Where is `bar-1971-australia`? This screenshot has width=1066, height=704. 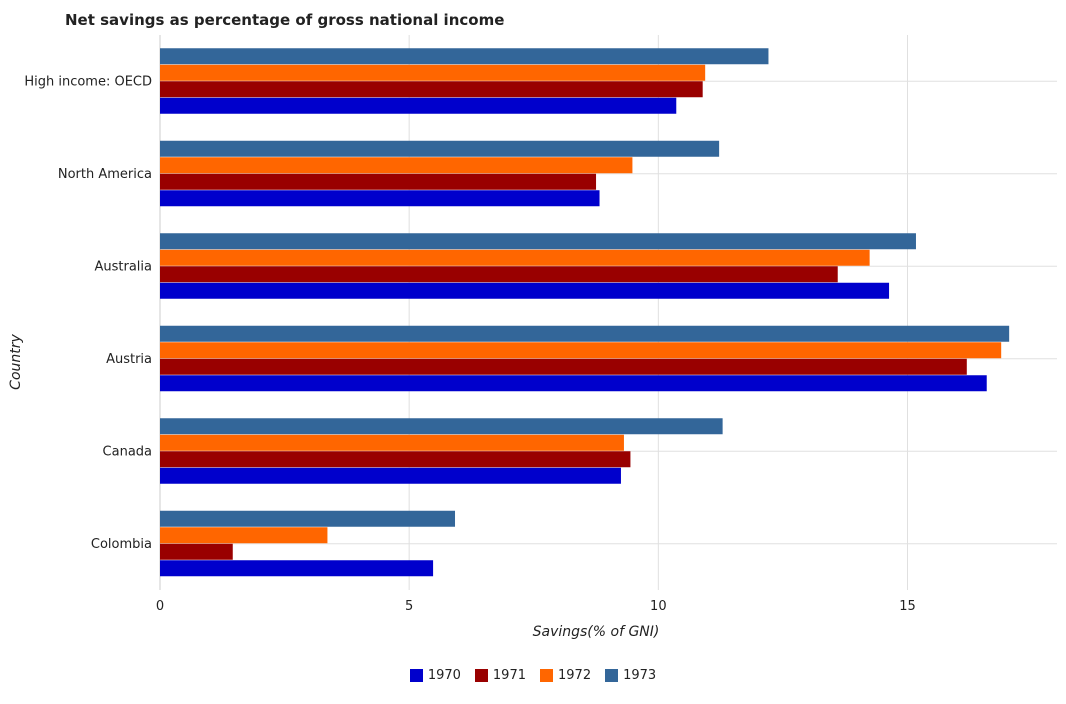 bar-1971-australia is located at coordinates (499, 274).